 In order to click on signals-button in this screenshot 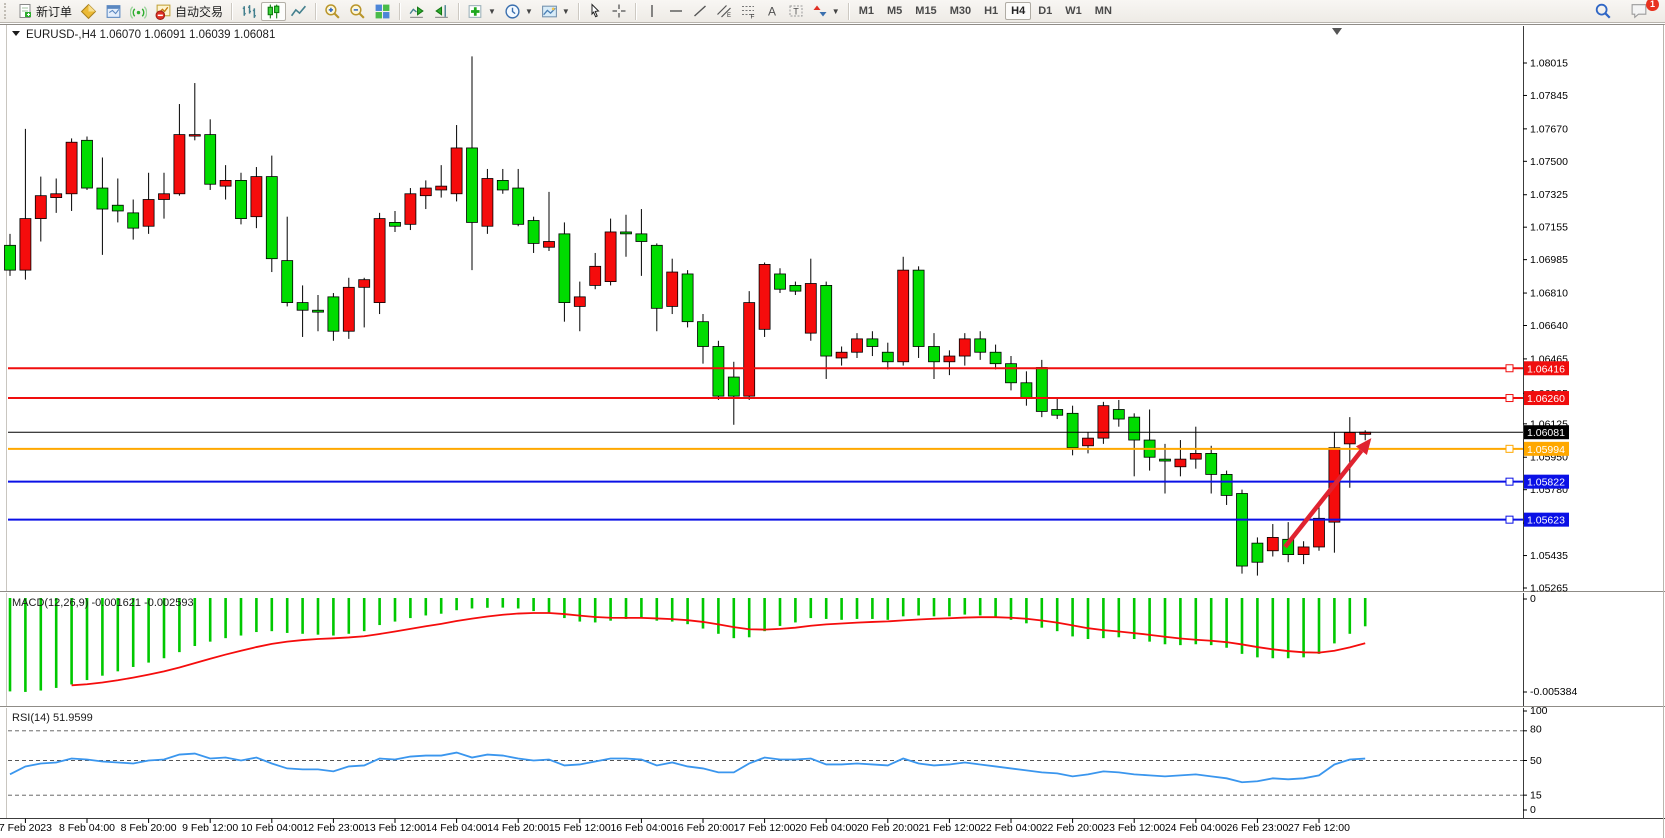, I will do `click(138, 11)`.